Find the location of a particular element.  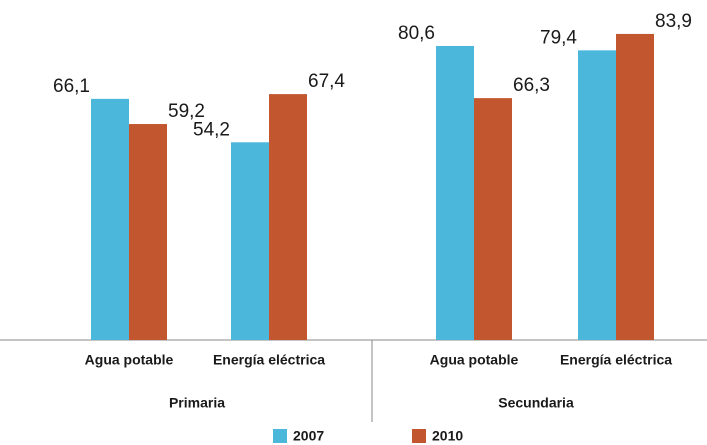

group-label: Secundaria is located at coordinates (536, 403).